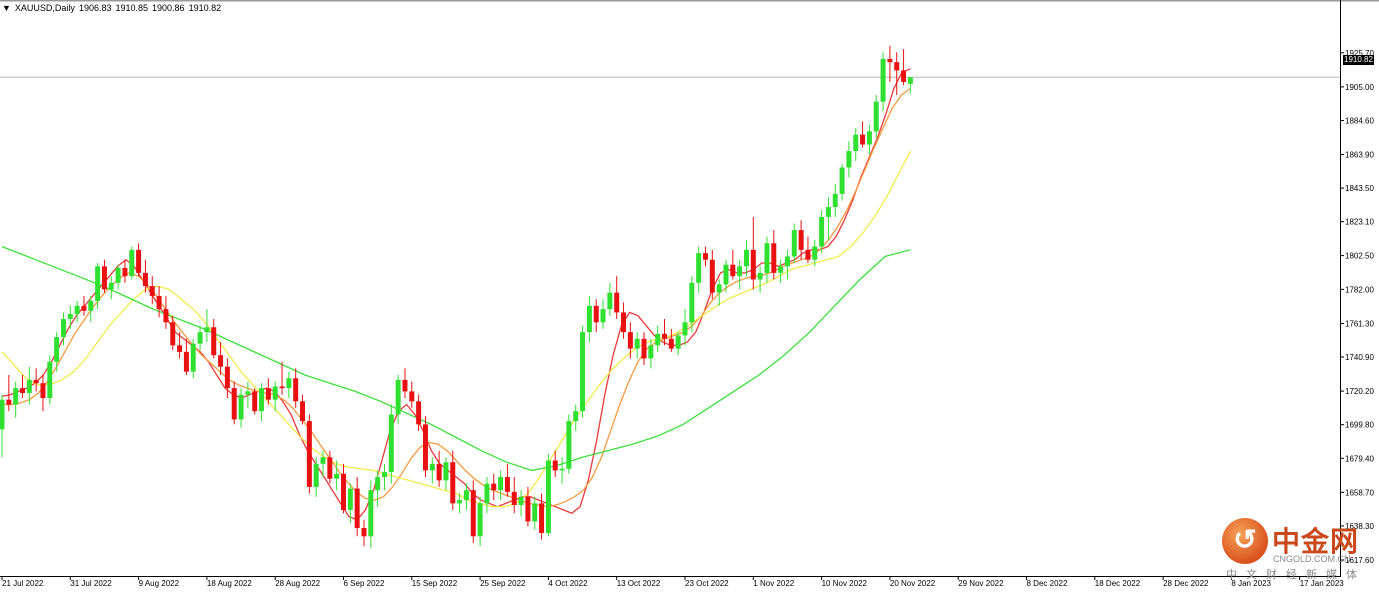  Describe the element at coordinates (1118, 583) in the screenshot. I see `x-tick-label: 18 Dec 2022` at that location.